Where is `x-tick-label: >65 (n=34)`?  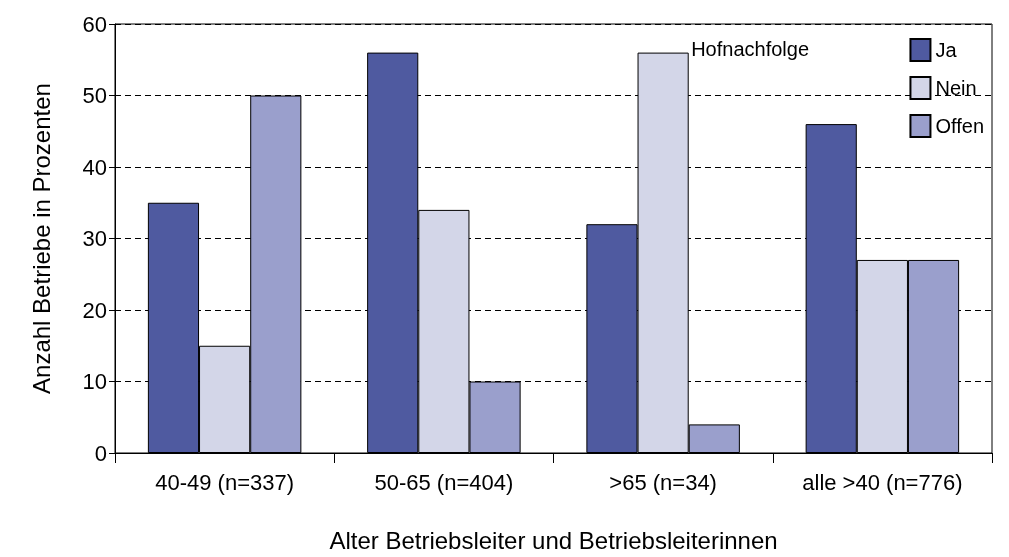
x-tick-label: >65 (n=34) is located at coordinates (663, 482).